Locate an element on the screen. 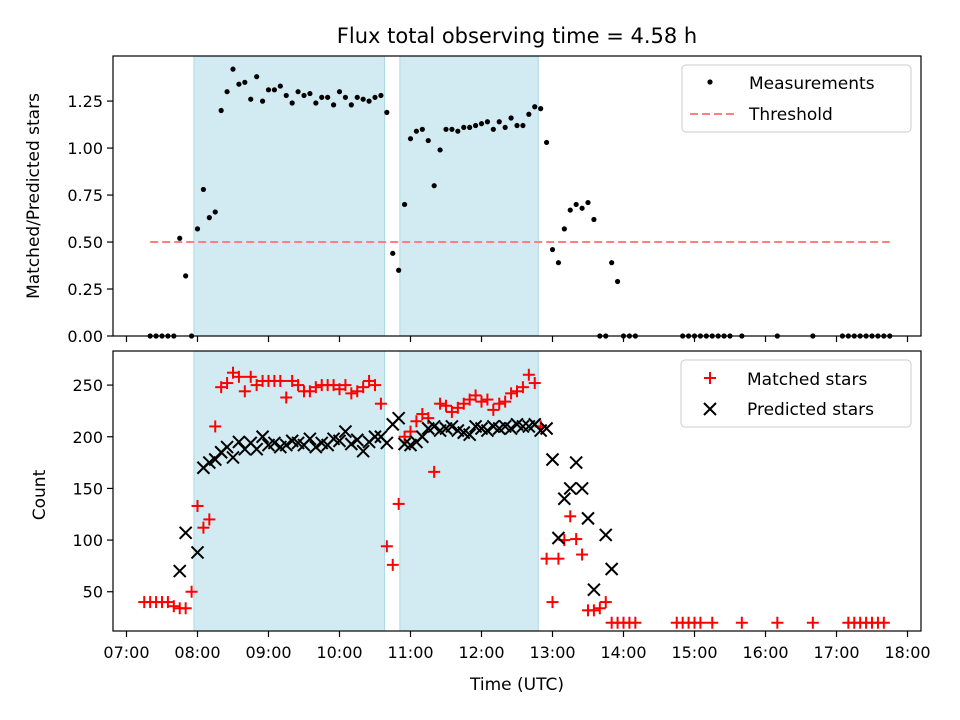 The height and width of the screenshot is (720, 960). y-tick-label: 1.00 is located at coordinates (85, 148).